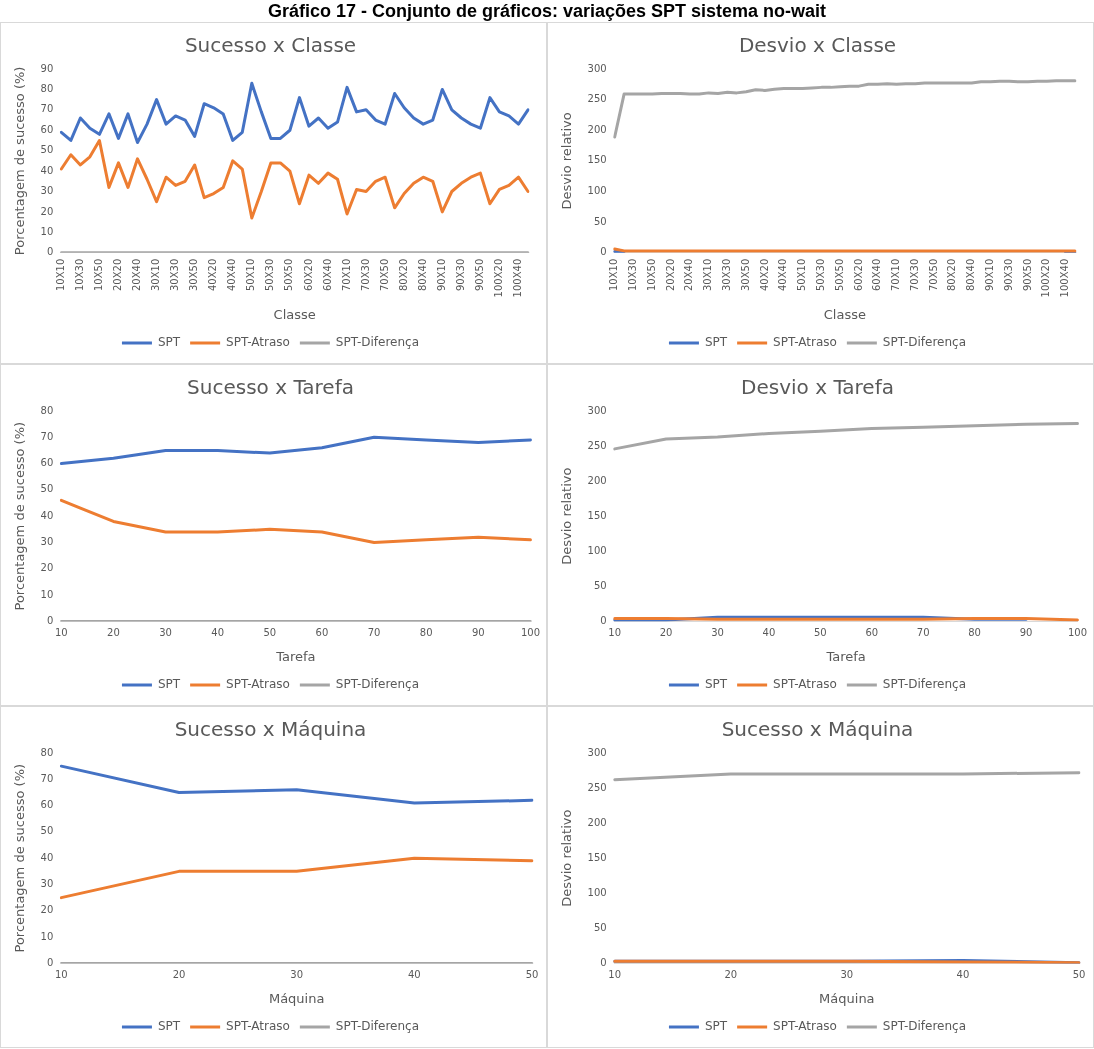 This screenshot has width=1094, height=1049. What do you see at coordinates (817, 387) in the screenshot?
I see `chart-title: Desvio x Tarefa` at bounding box center [817, 387].